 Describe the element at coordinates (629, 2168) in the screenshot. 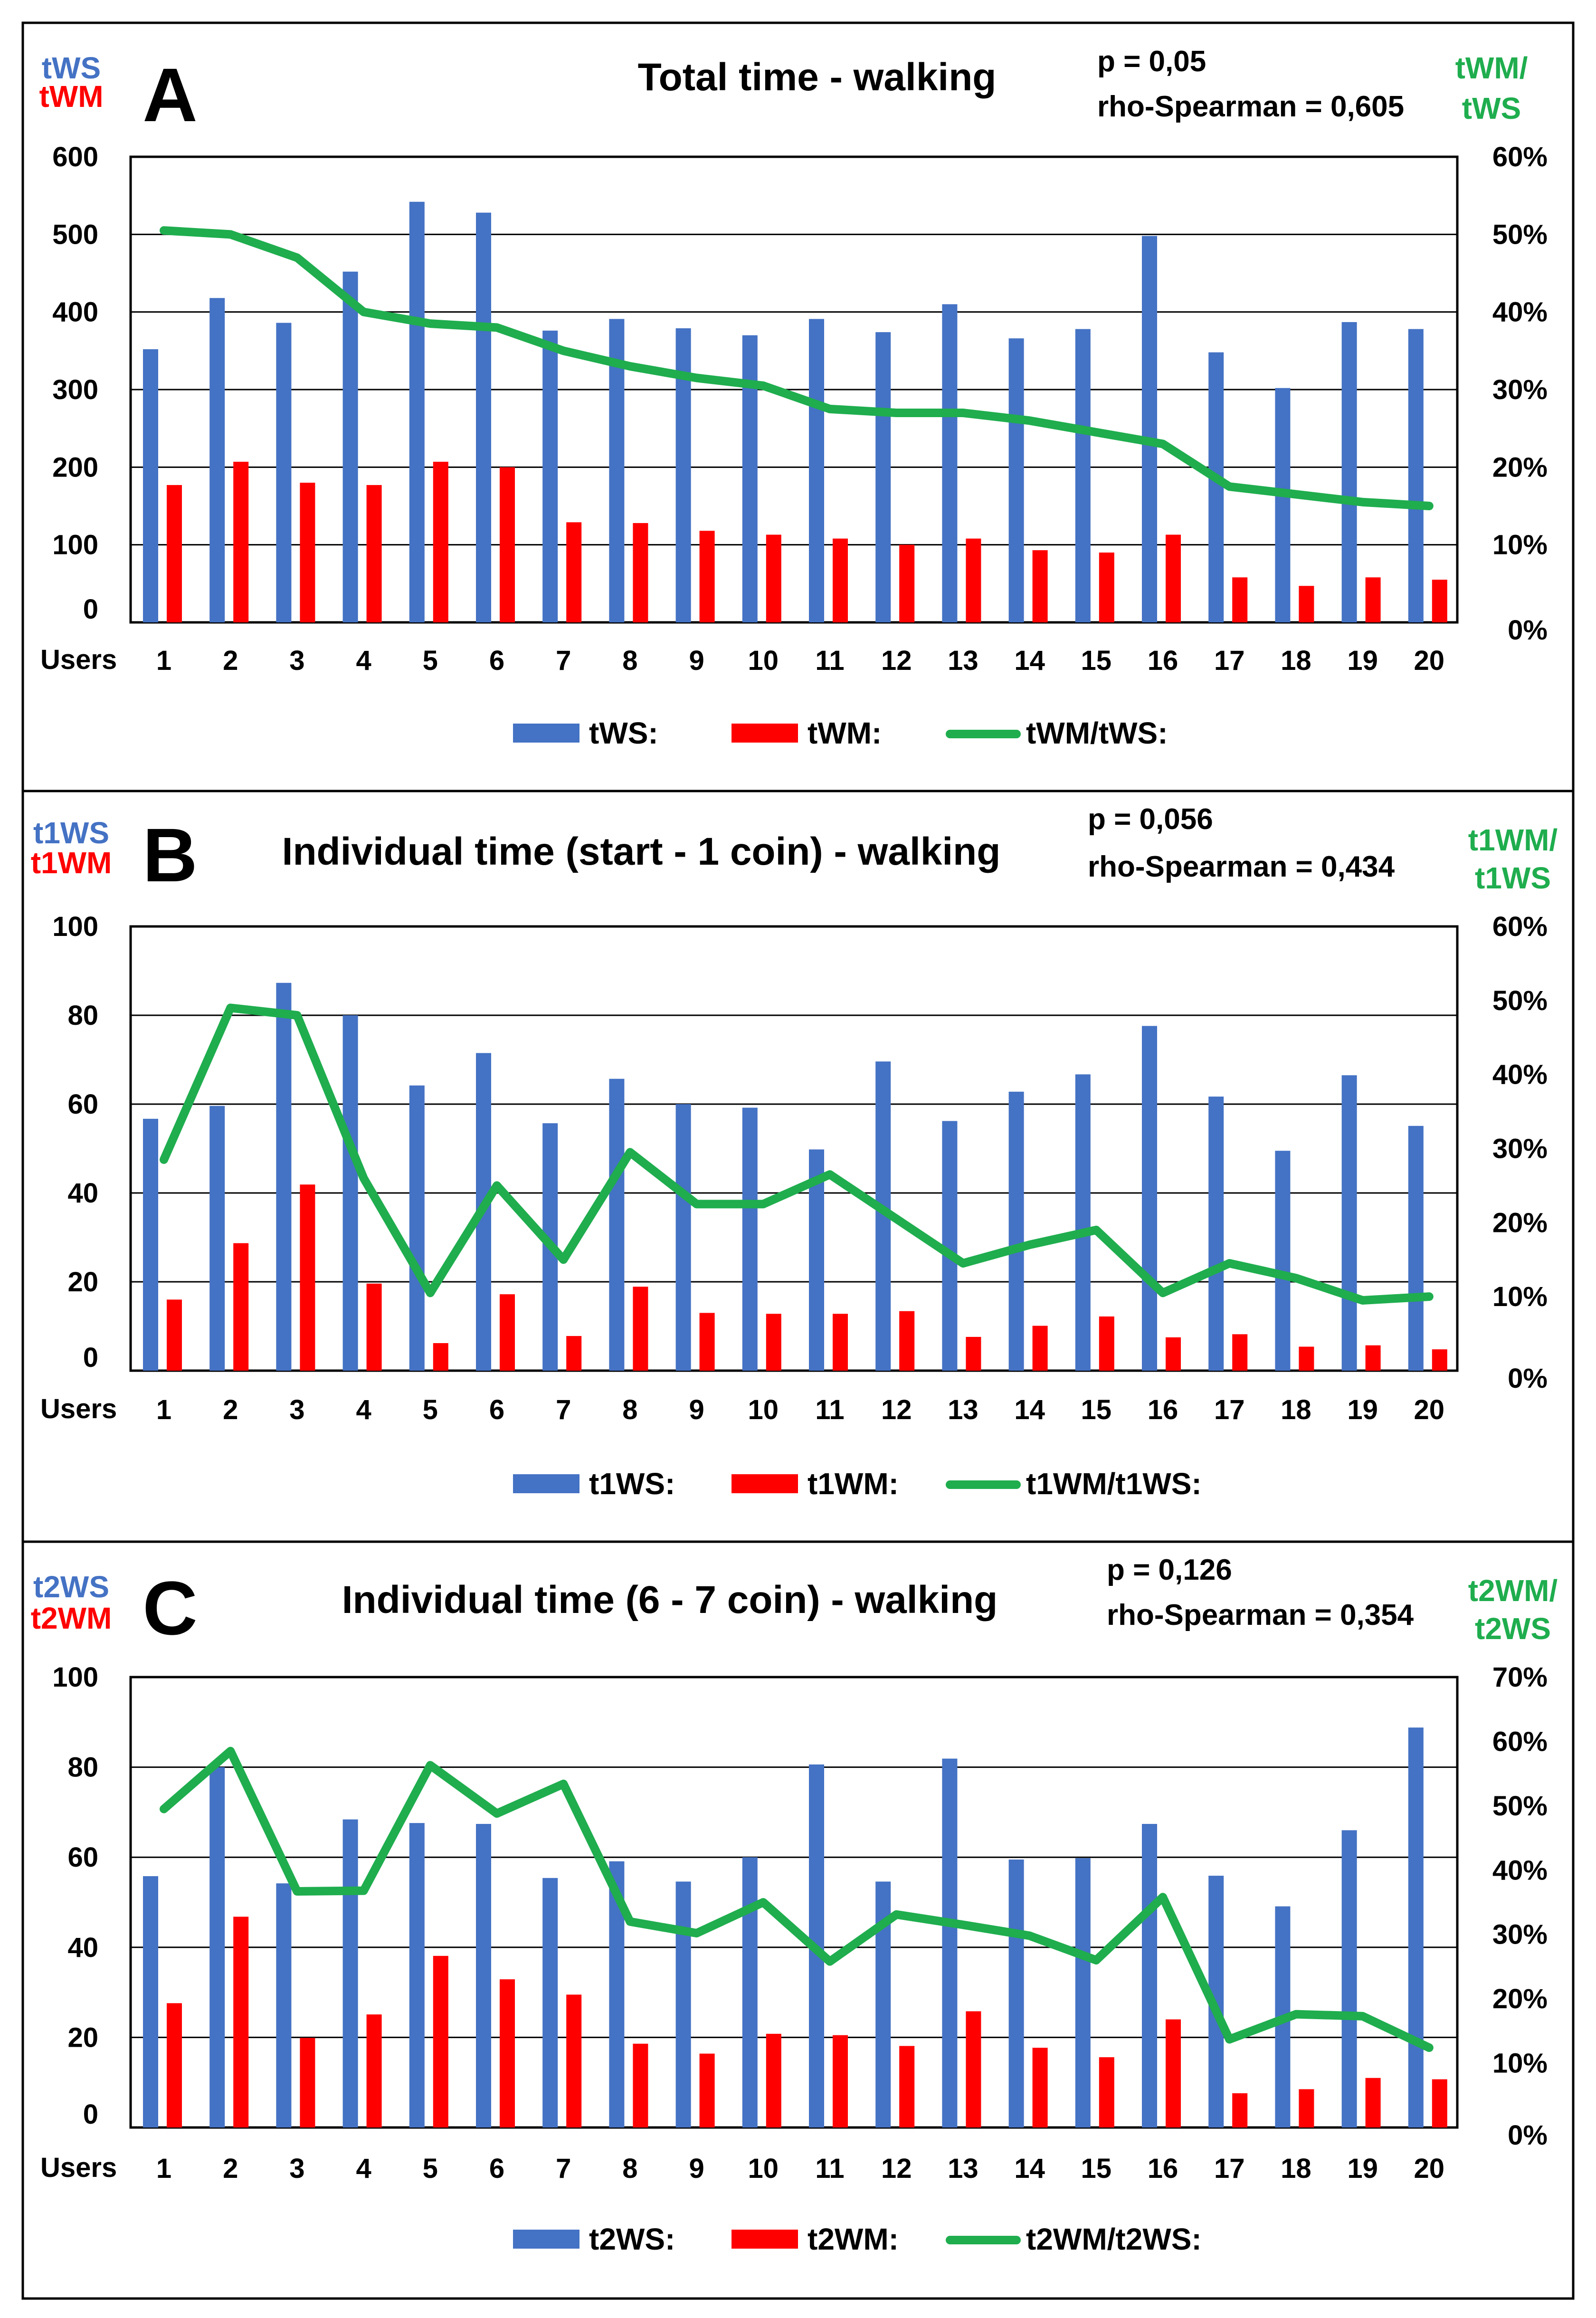

I see `x-tick-label: 8` at that location.